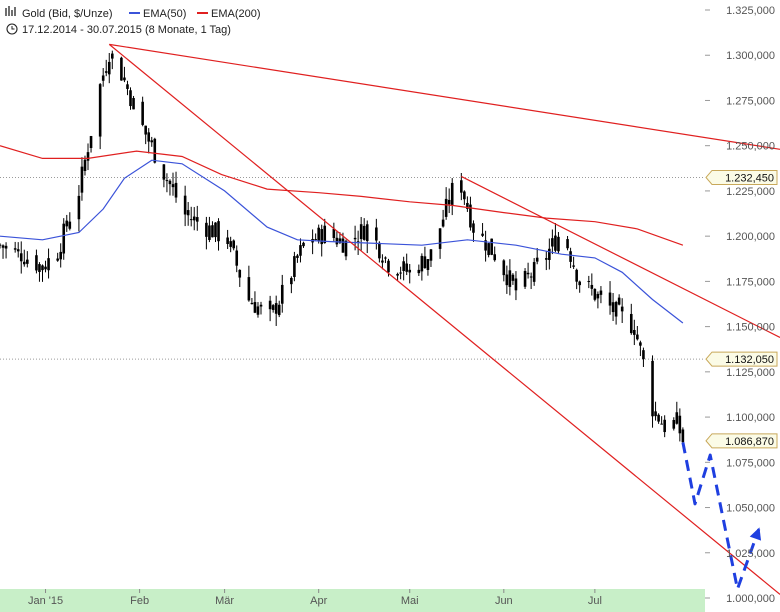 This screenshot has height=612, width=780. I want to click on projection-arrow-head, so click(755, 534).